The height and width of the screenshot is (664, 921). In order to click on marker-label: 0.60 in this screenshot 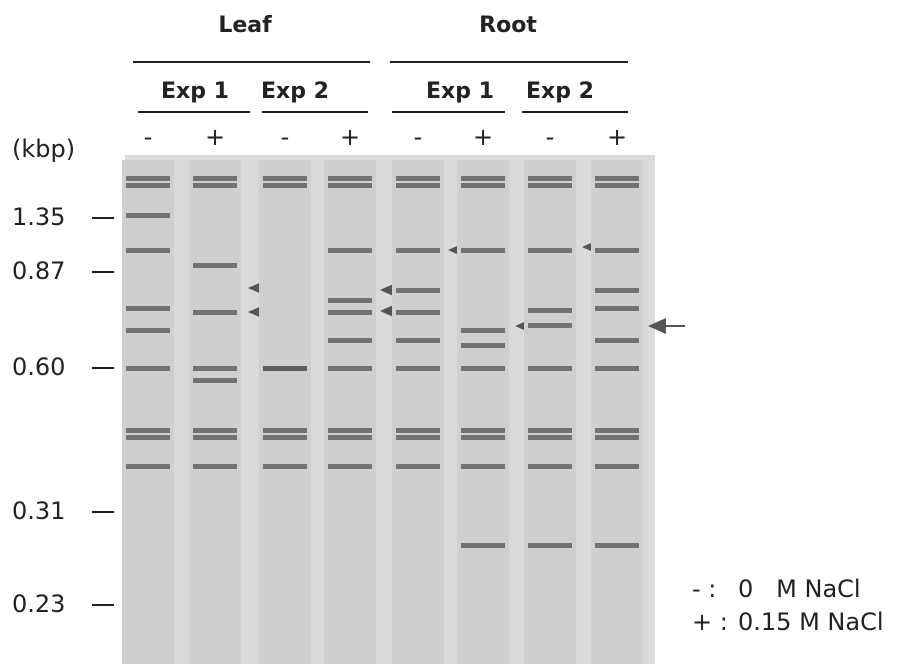, I will do `click(38, 367)`.